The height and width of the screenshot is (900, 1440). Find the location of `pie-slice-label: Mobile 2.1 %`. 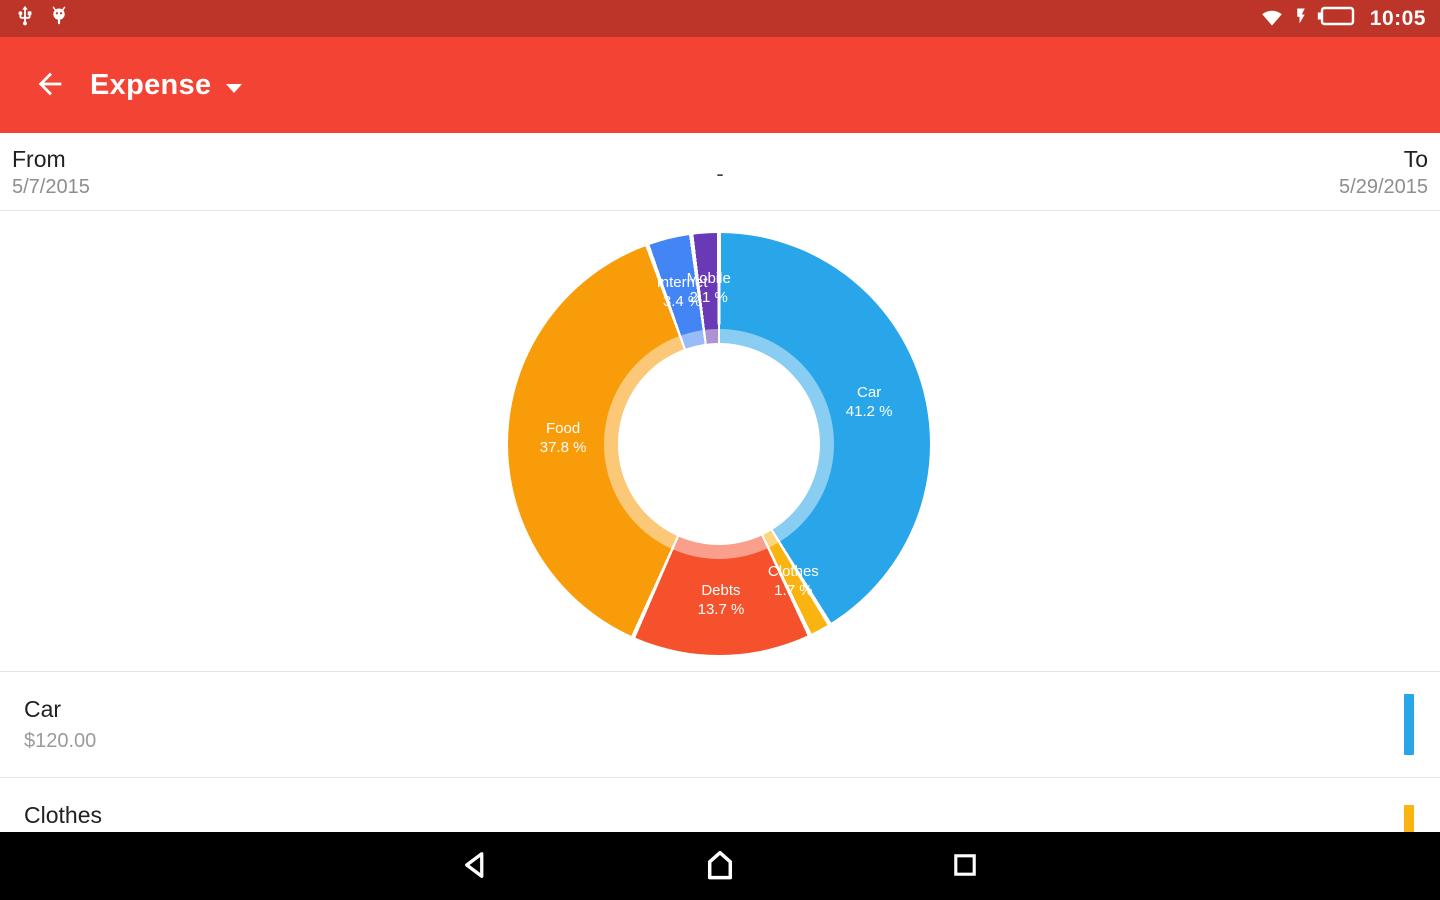

pie-slice-label: Mobile 2.1 % is located at coordinates (708, 288).